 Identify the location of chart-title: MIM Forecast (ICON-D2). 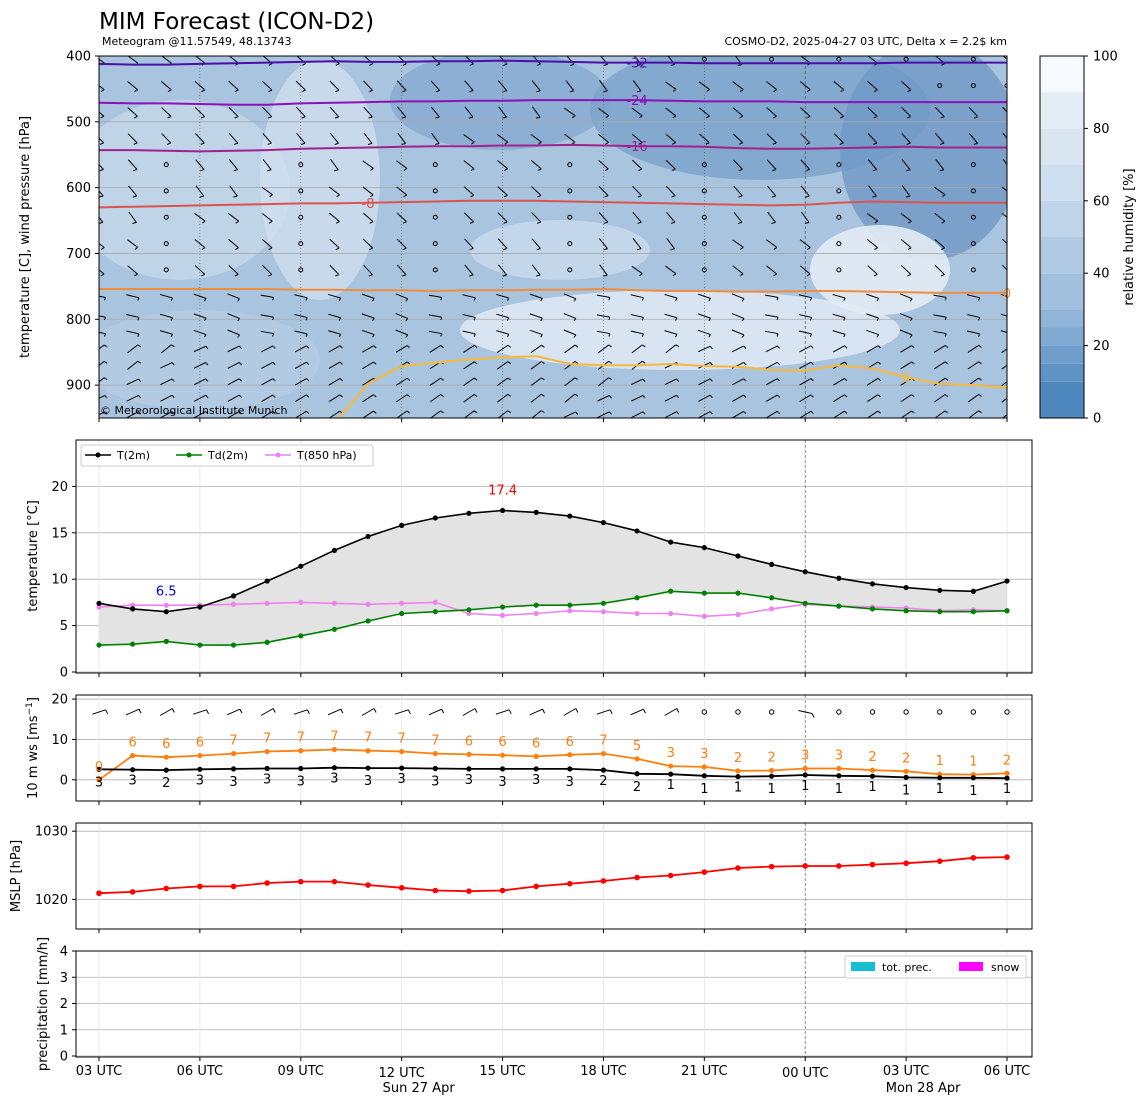
(236, 22).